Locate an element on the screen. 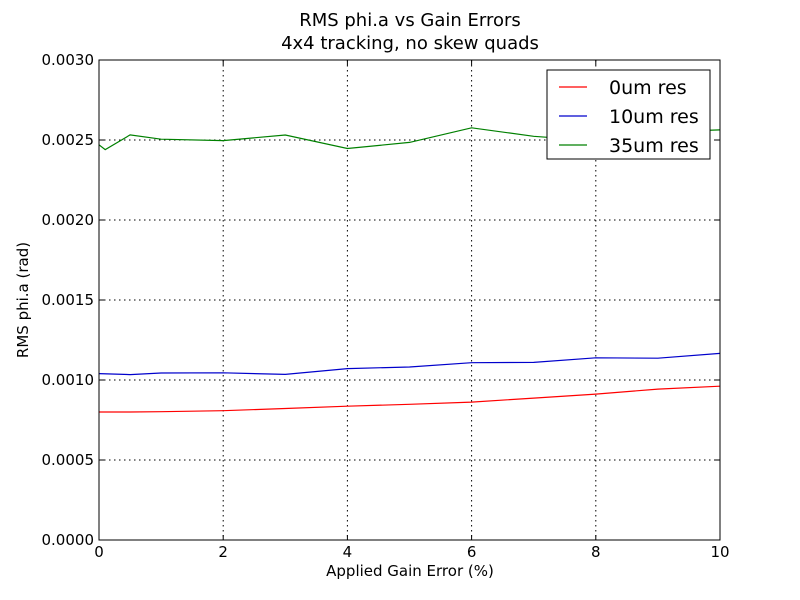 This screenshot has height=600, width=800. y-tick-label: 0.0010 is located at coordinates (68, 380).